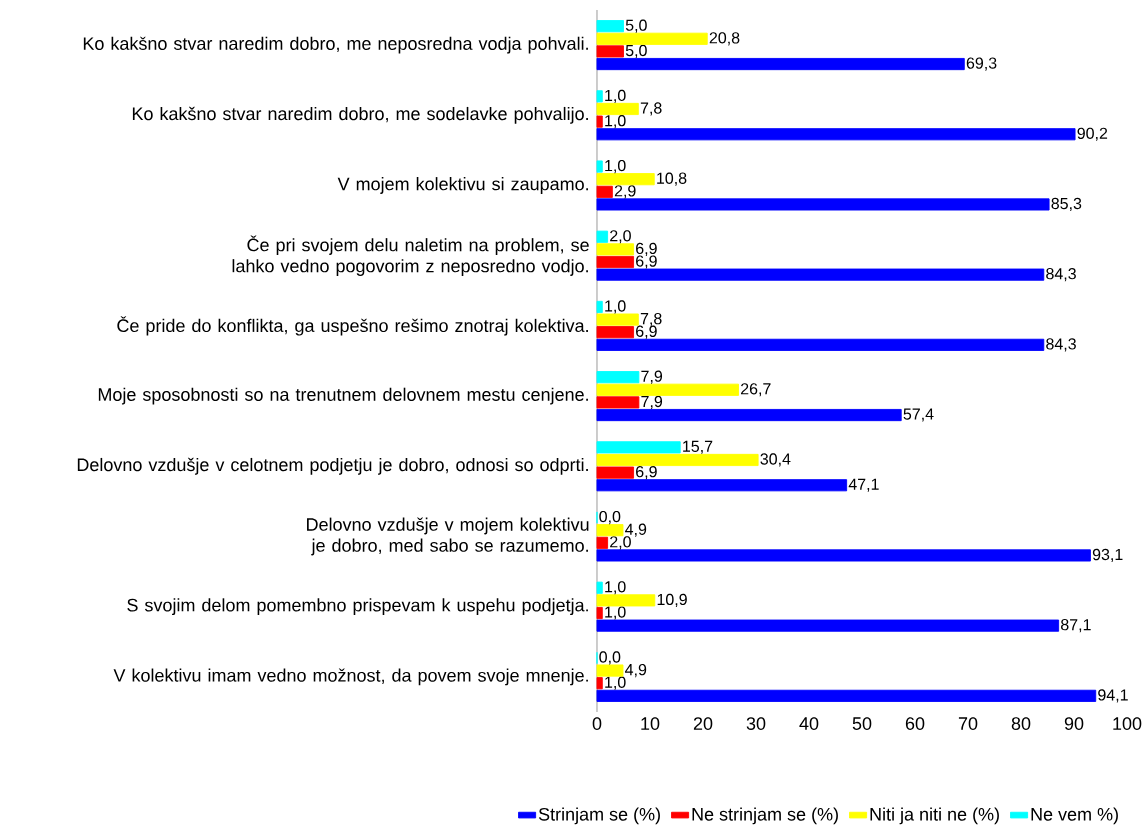  I want to click on x-tick-label: 60, so click(915, 723).